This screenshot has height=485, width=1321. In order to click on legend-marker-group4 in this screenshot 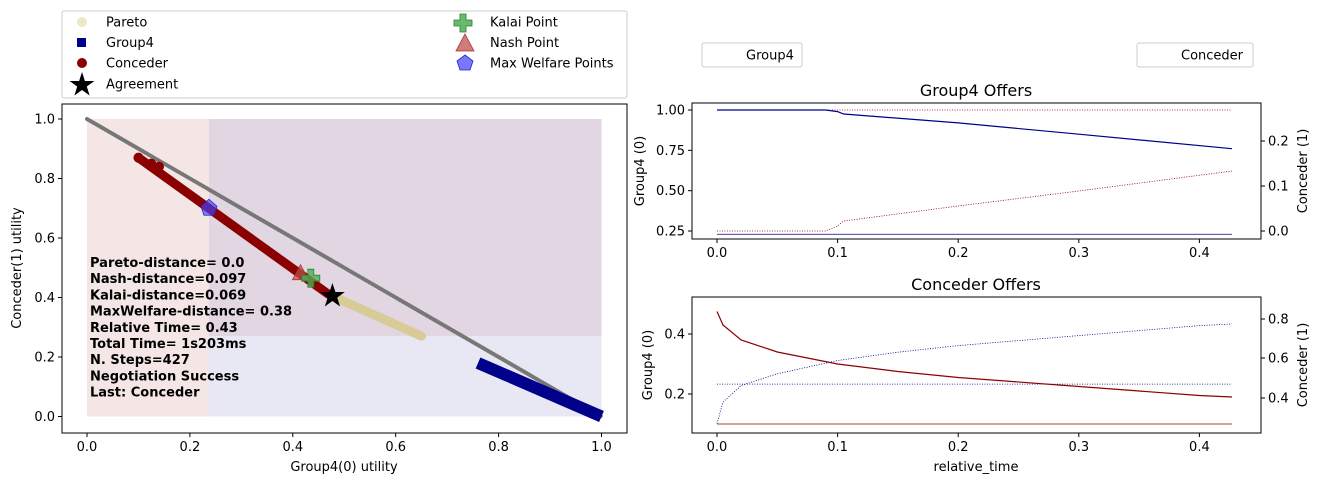, I will do `click(81, 42)`.